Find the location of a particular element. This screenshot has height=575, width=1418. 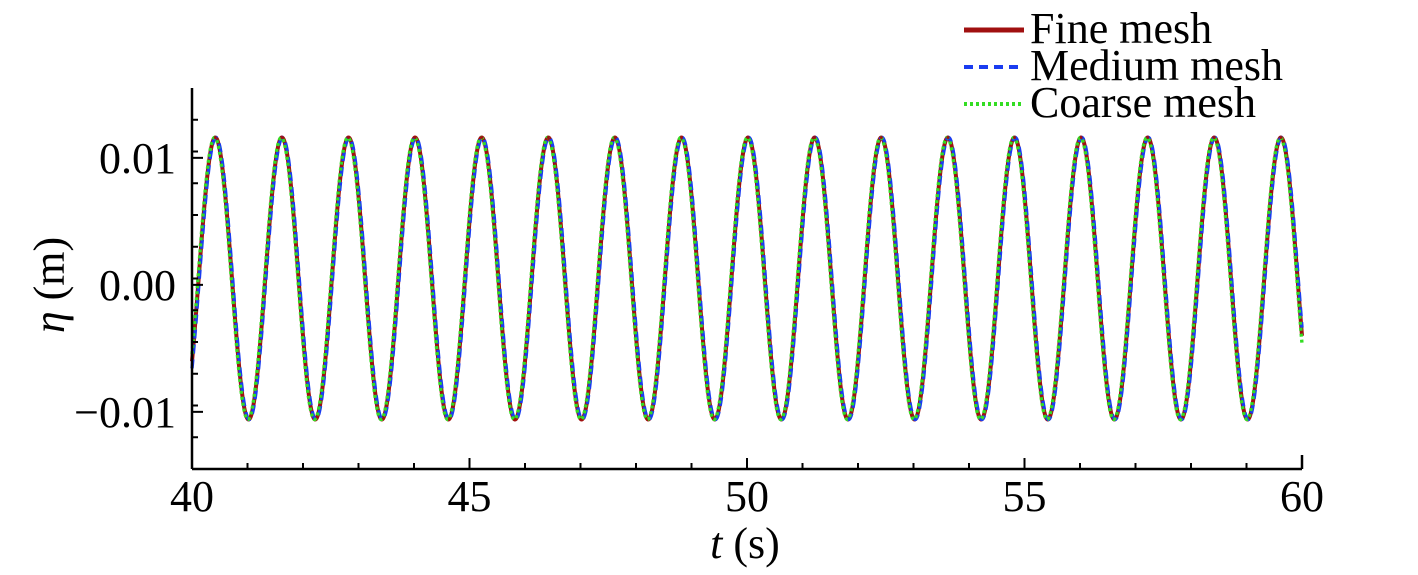

x-tick-label: 40 is located at coordinates (192, 496).